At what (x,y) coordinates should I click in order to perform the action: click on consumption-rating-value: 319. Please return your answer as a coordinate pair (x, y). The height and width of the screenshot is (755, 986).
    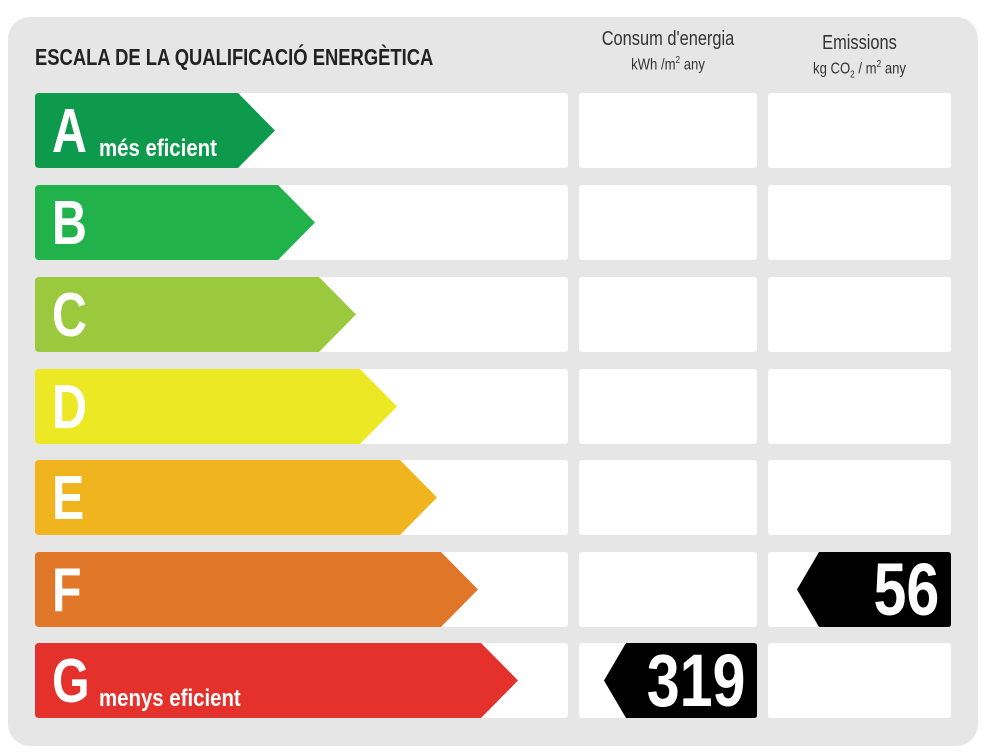
    Looking at the image, I should click on (695, 680).